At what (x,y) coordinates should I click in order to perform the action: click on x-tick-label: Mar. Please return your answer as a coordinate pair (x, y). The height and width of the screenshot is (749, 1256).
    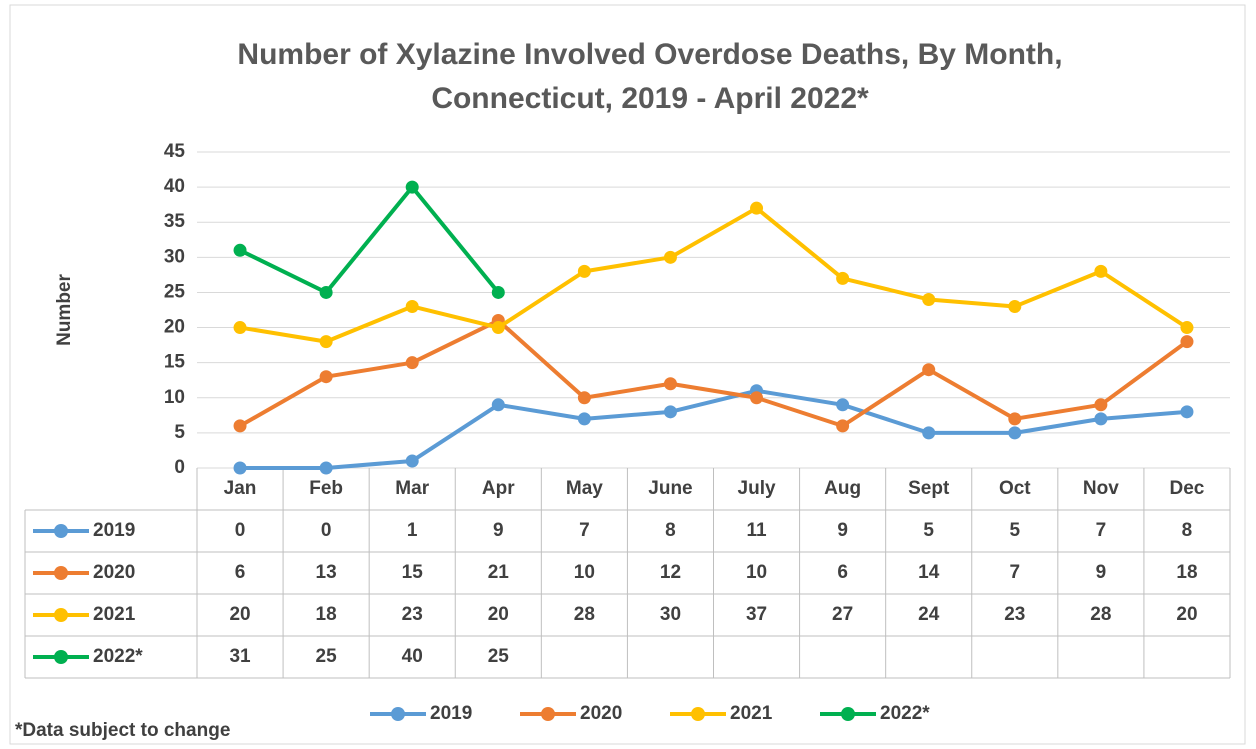
    Looking at the image, I should click on (412, 488).